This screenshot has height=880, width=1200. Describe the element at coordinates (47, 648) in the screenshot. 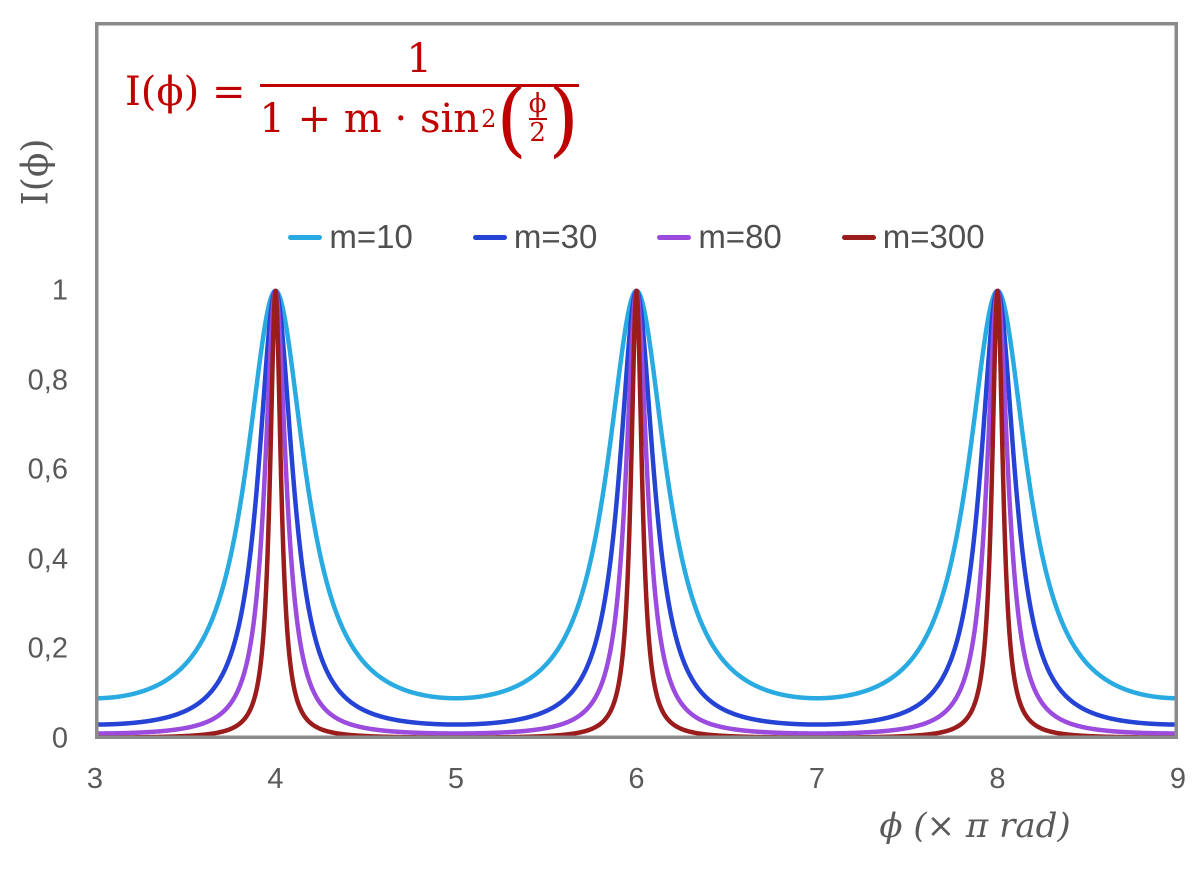

I see `y-tick-label: 0,2` at that location.